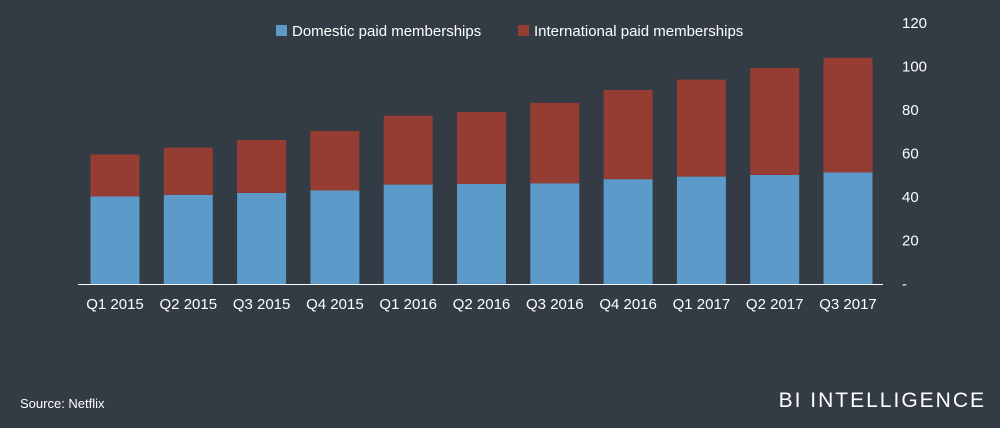  Describe the element at coordinates (910, 197) in the screenshot. I see `y-tick-label: 40` at that location.